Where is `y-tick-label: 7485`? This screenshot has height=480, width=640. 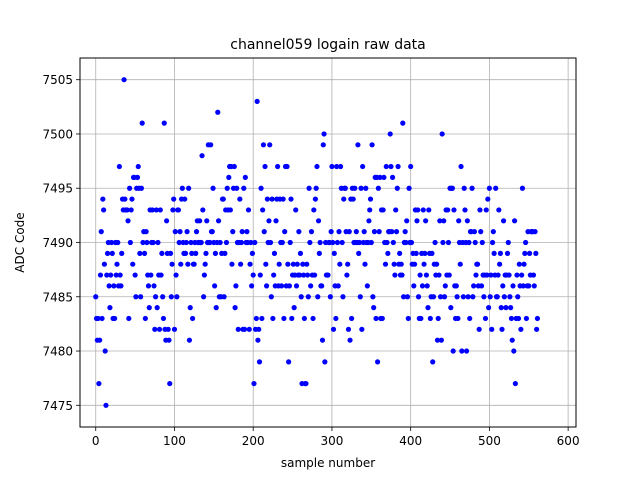
y-tick-label: 7485 is located at coordinates (57, 297).